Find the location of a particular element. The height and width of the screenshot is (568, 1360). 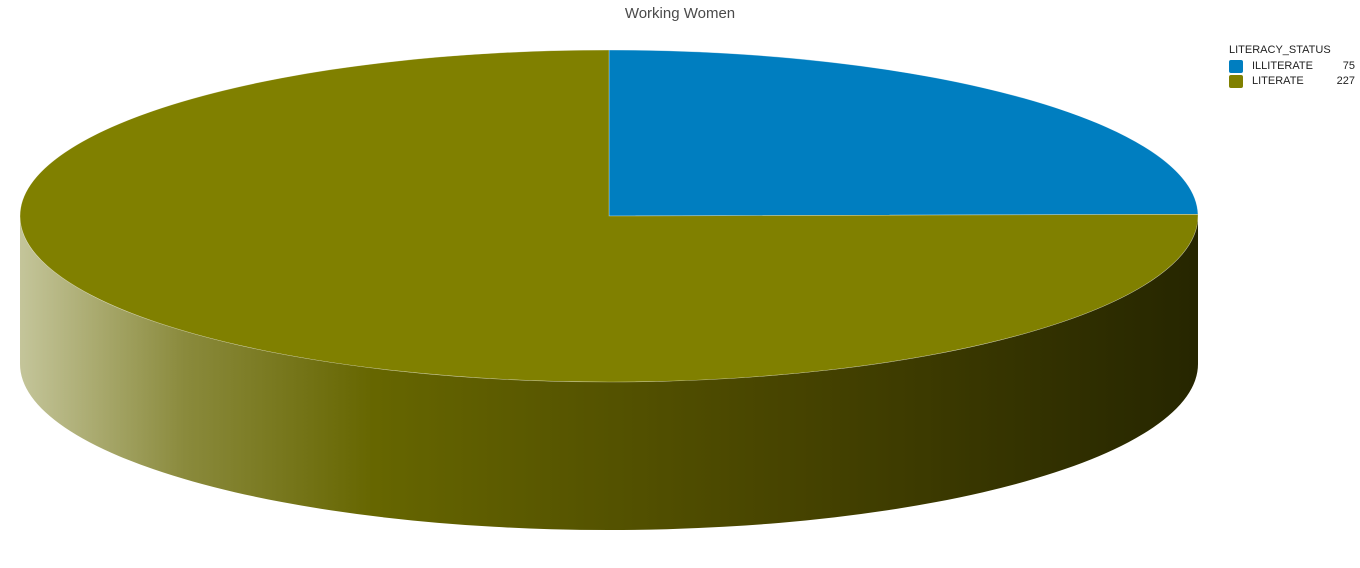

legend-swatch-illiterate is located at coordinates (1236, 66).